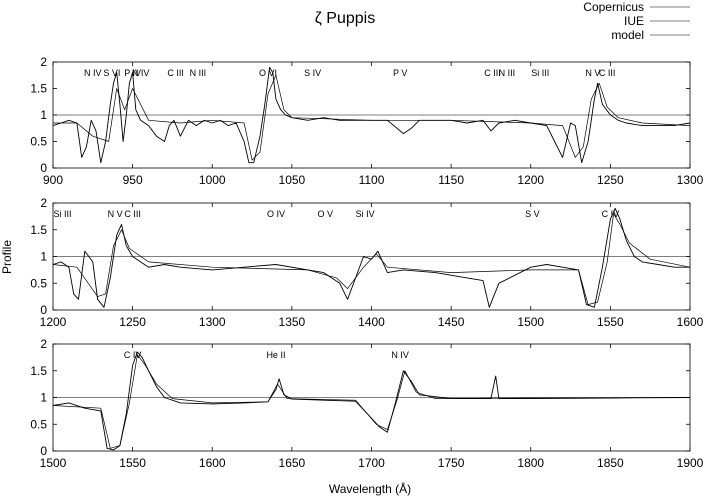 The width and height of the screenshot is (705, 497). Describe the element at coordinates (372, 180) in the screenshot. I see `x-tick-label: 1100` at that location.